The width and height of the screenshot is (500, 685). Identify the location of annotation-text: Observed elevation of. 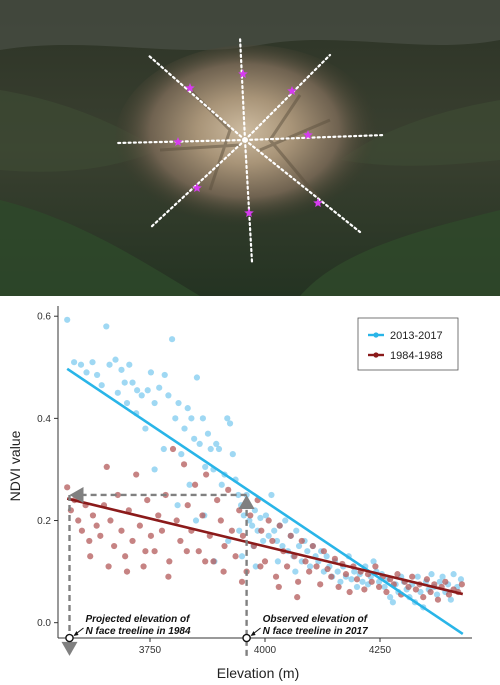
(316, 619).